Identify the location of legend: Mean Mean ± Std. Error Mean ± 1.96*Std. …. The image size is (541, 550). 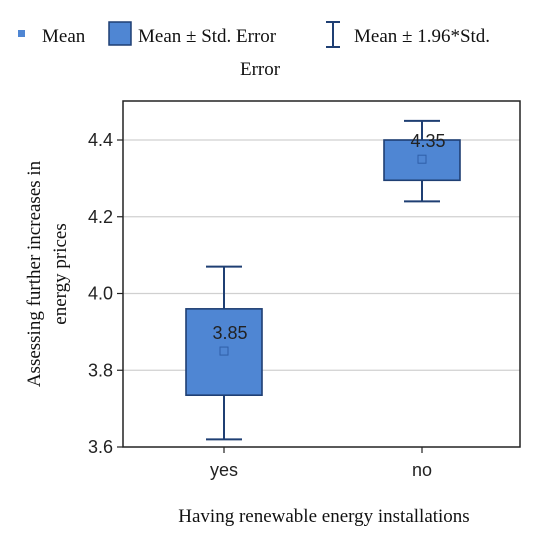
(254, 50).